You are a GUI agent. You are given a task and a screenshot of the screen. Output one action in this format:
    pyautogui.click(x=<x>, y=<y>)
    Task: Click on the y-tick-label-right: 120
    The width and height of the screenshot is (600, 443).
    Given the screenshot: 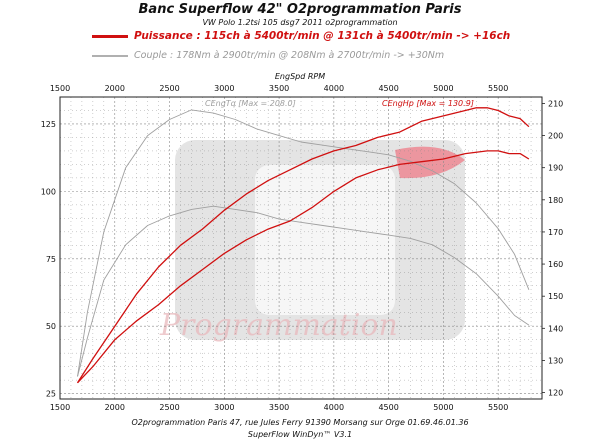 What is the action you would take?
    pyautogui.click(x=555, y=393)
    